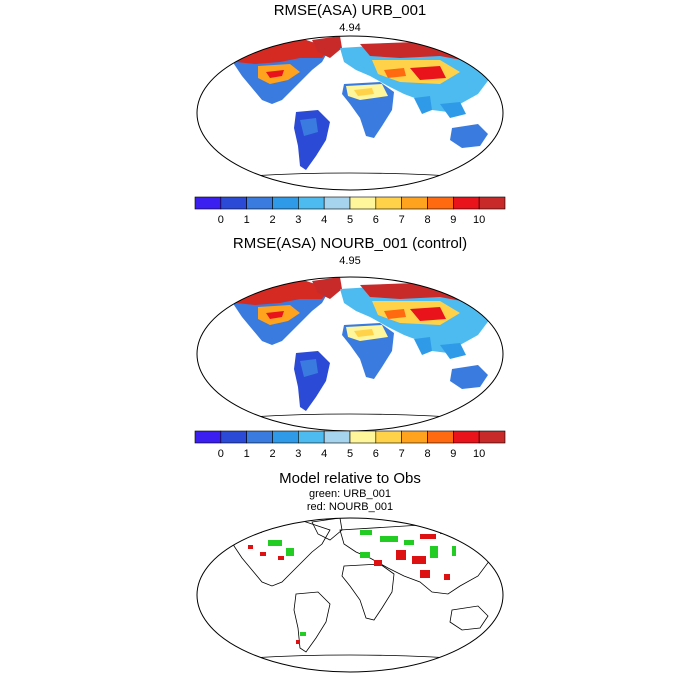 Image resolution: width=700 pixels, height=700 pixels. What do you see at coordinates (469, 136) in the screenshot?
I see `land-australia` at bounding box center [469, 136].